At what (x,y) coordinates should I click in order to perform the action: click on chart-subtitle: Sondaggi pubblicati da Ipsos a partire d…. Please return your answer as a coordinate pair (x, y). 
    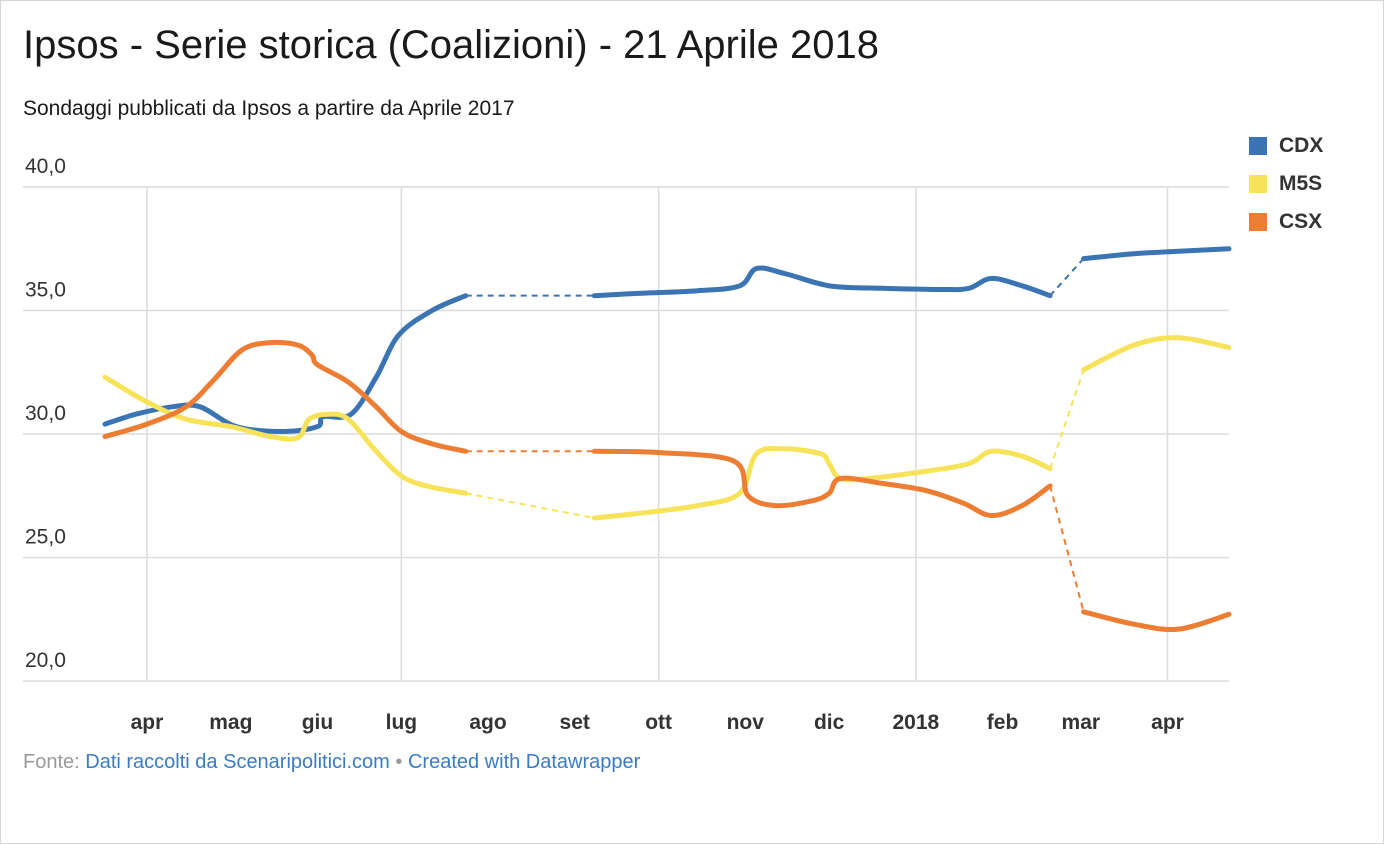
    Looking at the image, I should click on (269, 108).